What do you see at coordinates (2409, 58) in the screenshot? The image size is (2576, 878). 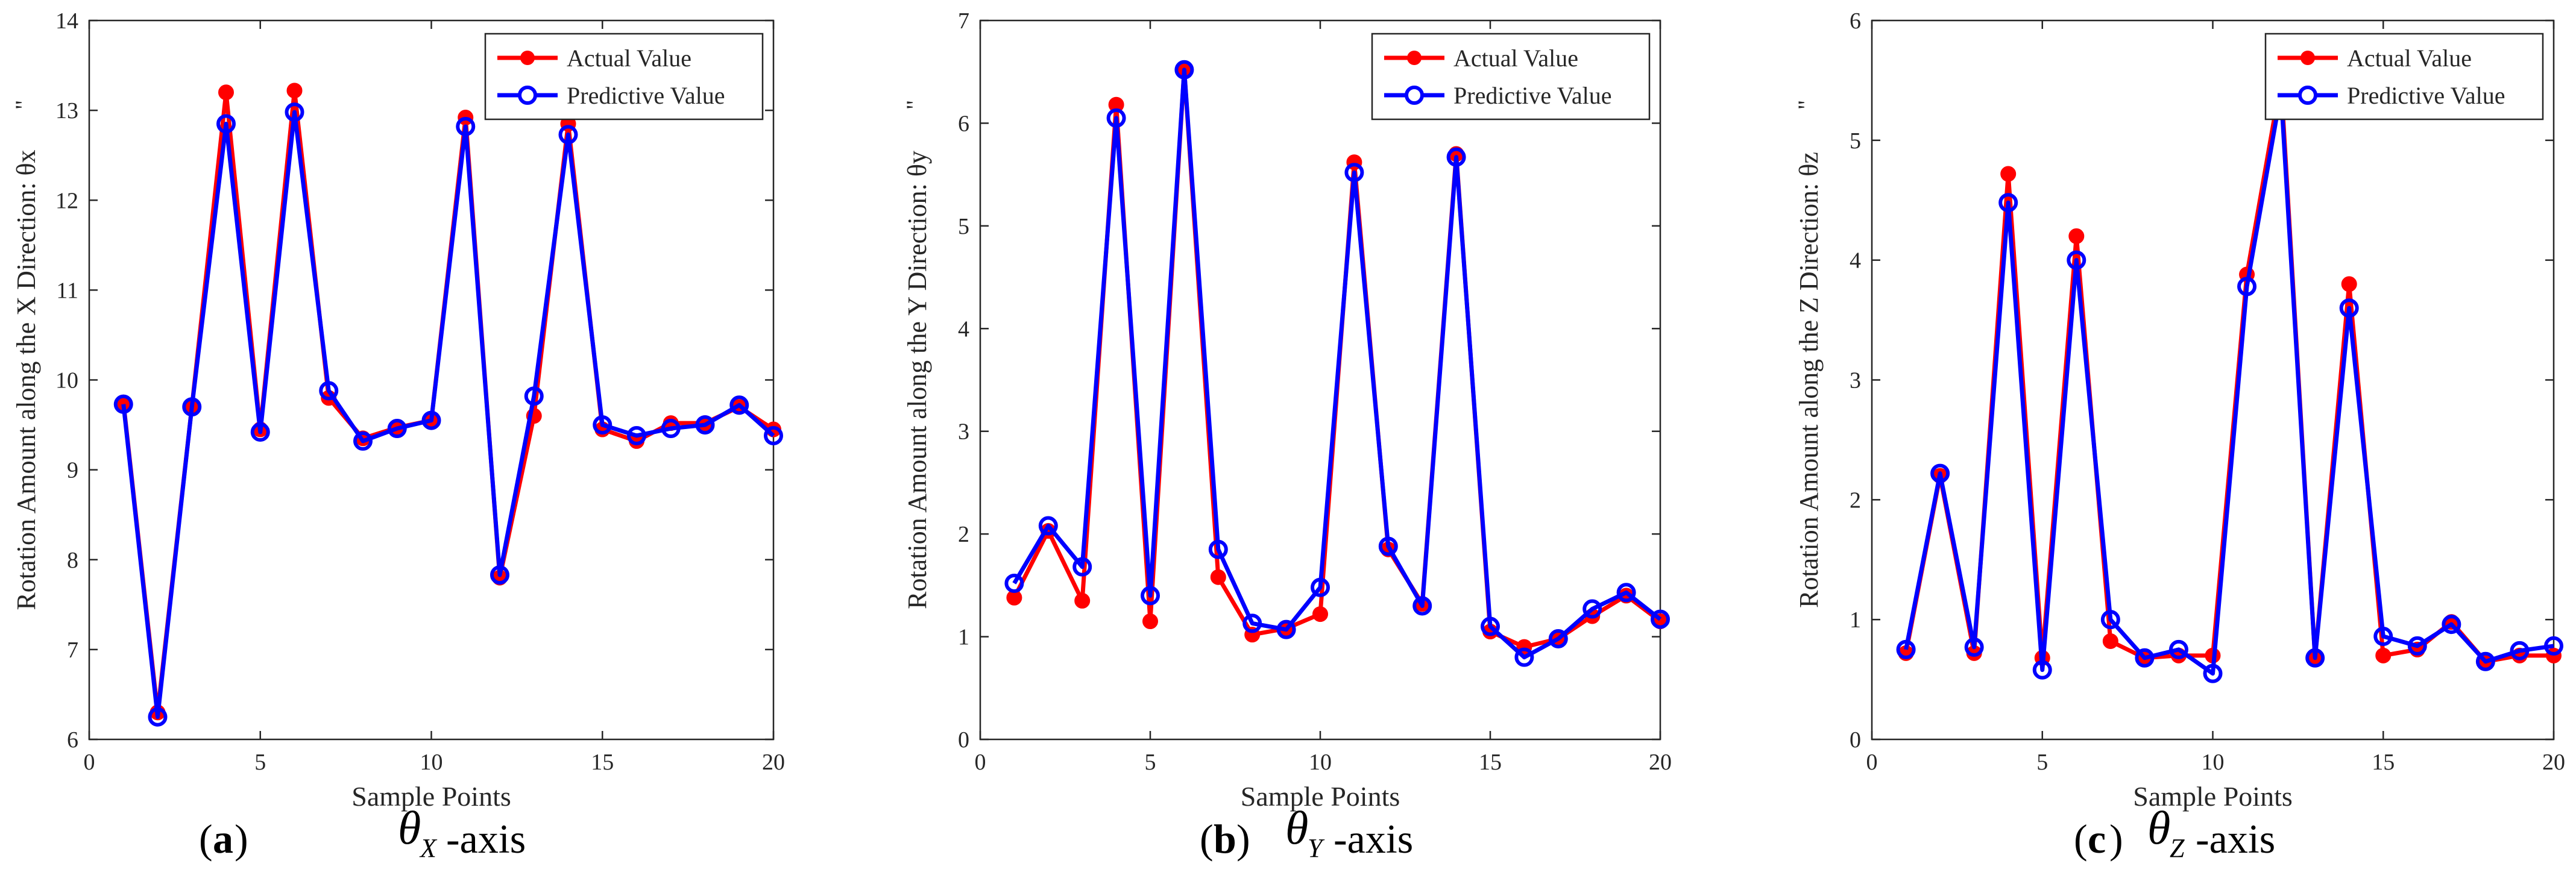 I see `panel-c-legend-label-actual: Actual Value` at bounding box center [2409, 58].